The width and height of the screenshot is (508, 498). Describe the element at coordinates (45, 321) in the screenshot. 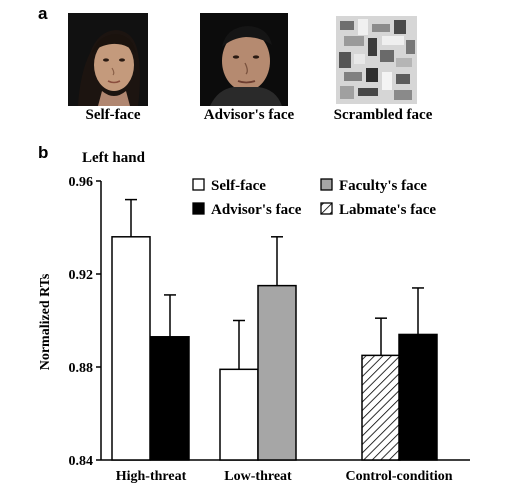

I see `y-axis-label: Normalized RTs` at that location.